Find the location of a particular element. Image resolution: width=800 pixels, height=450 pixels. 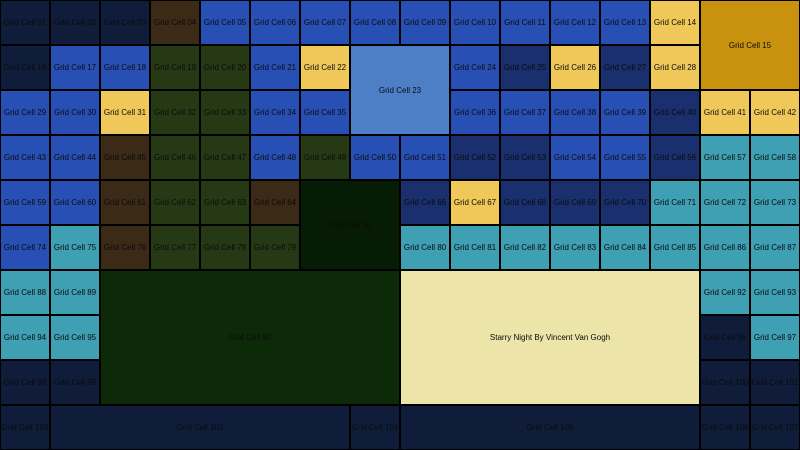

grid-cell-67: Grid Cell 67 is located at coordinates (475, 202).